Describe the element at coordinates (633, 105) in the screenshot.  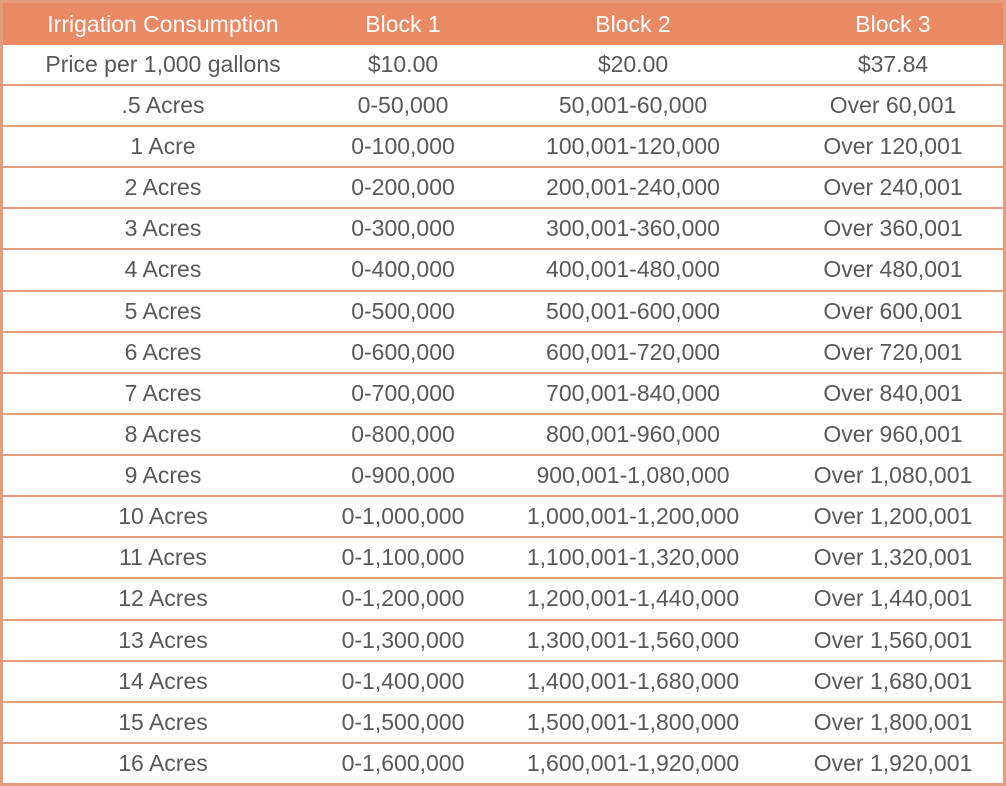
I see `cell-value: 50,001-60,000` at that location.